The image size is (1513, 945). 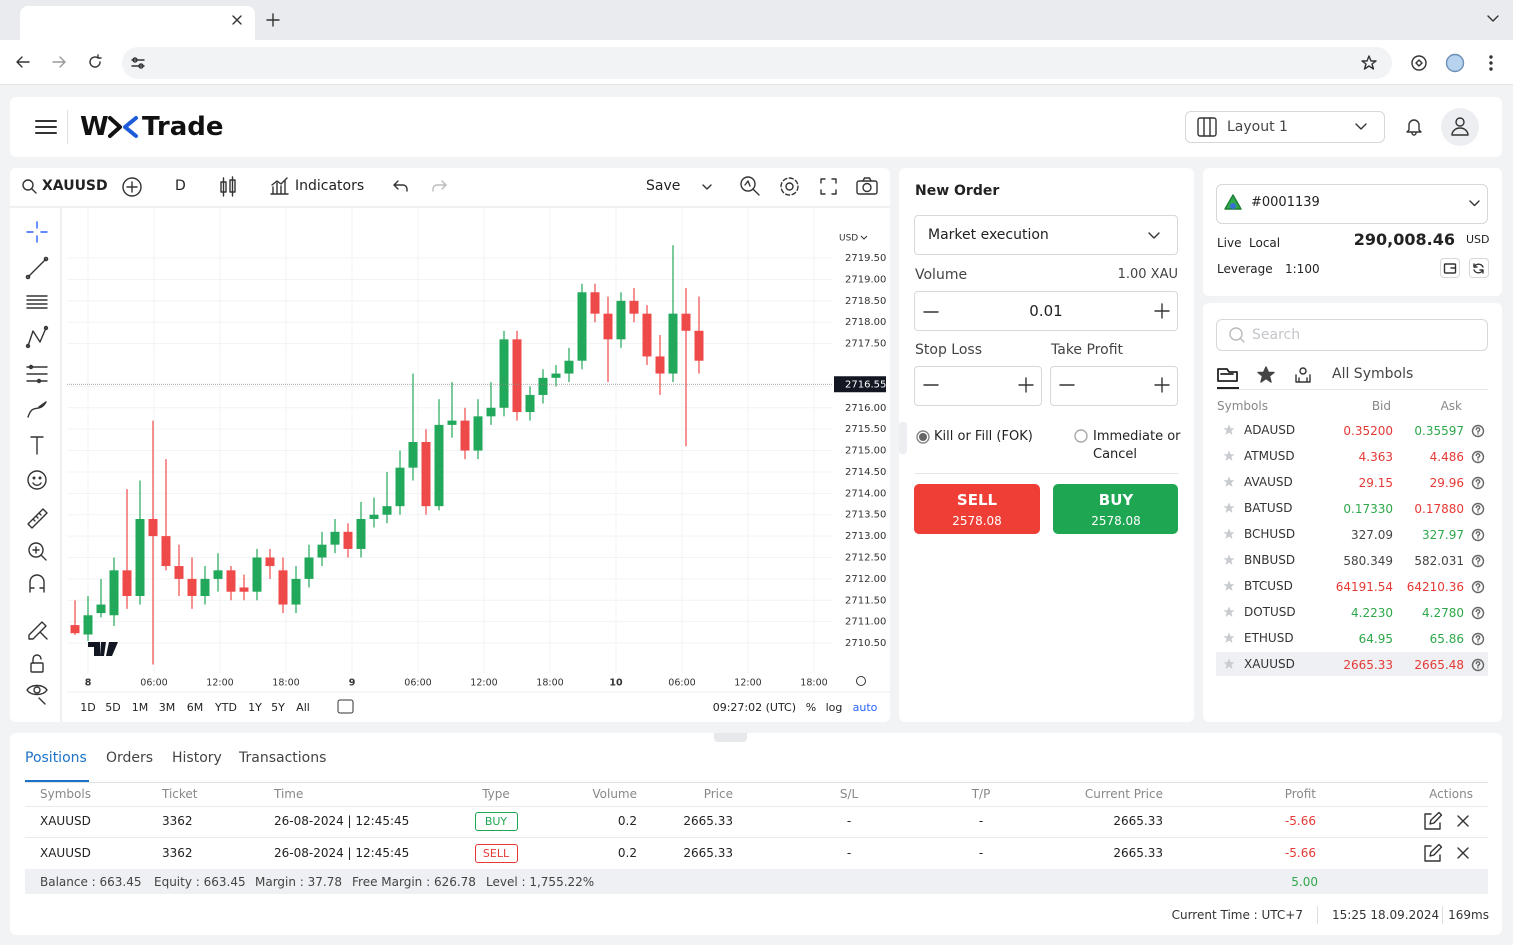 What do you see at coordinates (903, 438) in the screenshot?
I see `panel-handle` at bounding box center [903, 438].